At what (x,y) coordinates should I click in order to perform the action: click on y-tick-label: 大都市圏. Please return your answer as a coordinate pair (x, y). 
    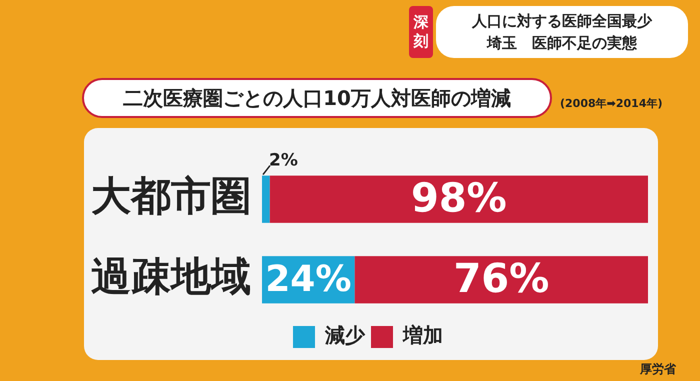
    Looking at the image, I should click on (171, 197).